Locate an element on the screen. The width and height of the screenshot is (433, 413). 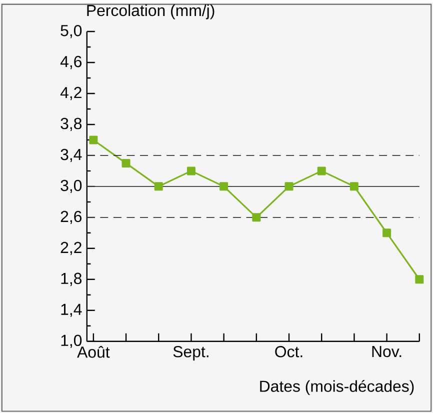
y-tick-label: 5,0 is located at coordinates (71, 31).